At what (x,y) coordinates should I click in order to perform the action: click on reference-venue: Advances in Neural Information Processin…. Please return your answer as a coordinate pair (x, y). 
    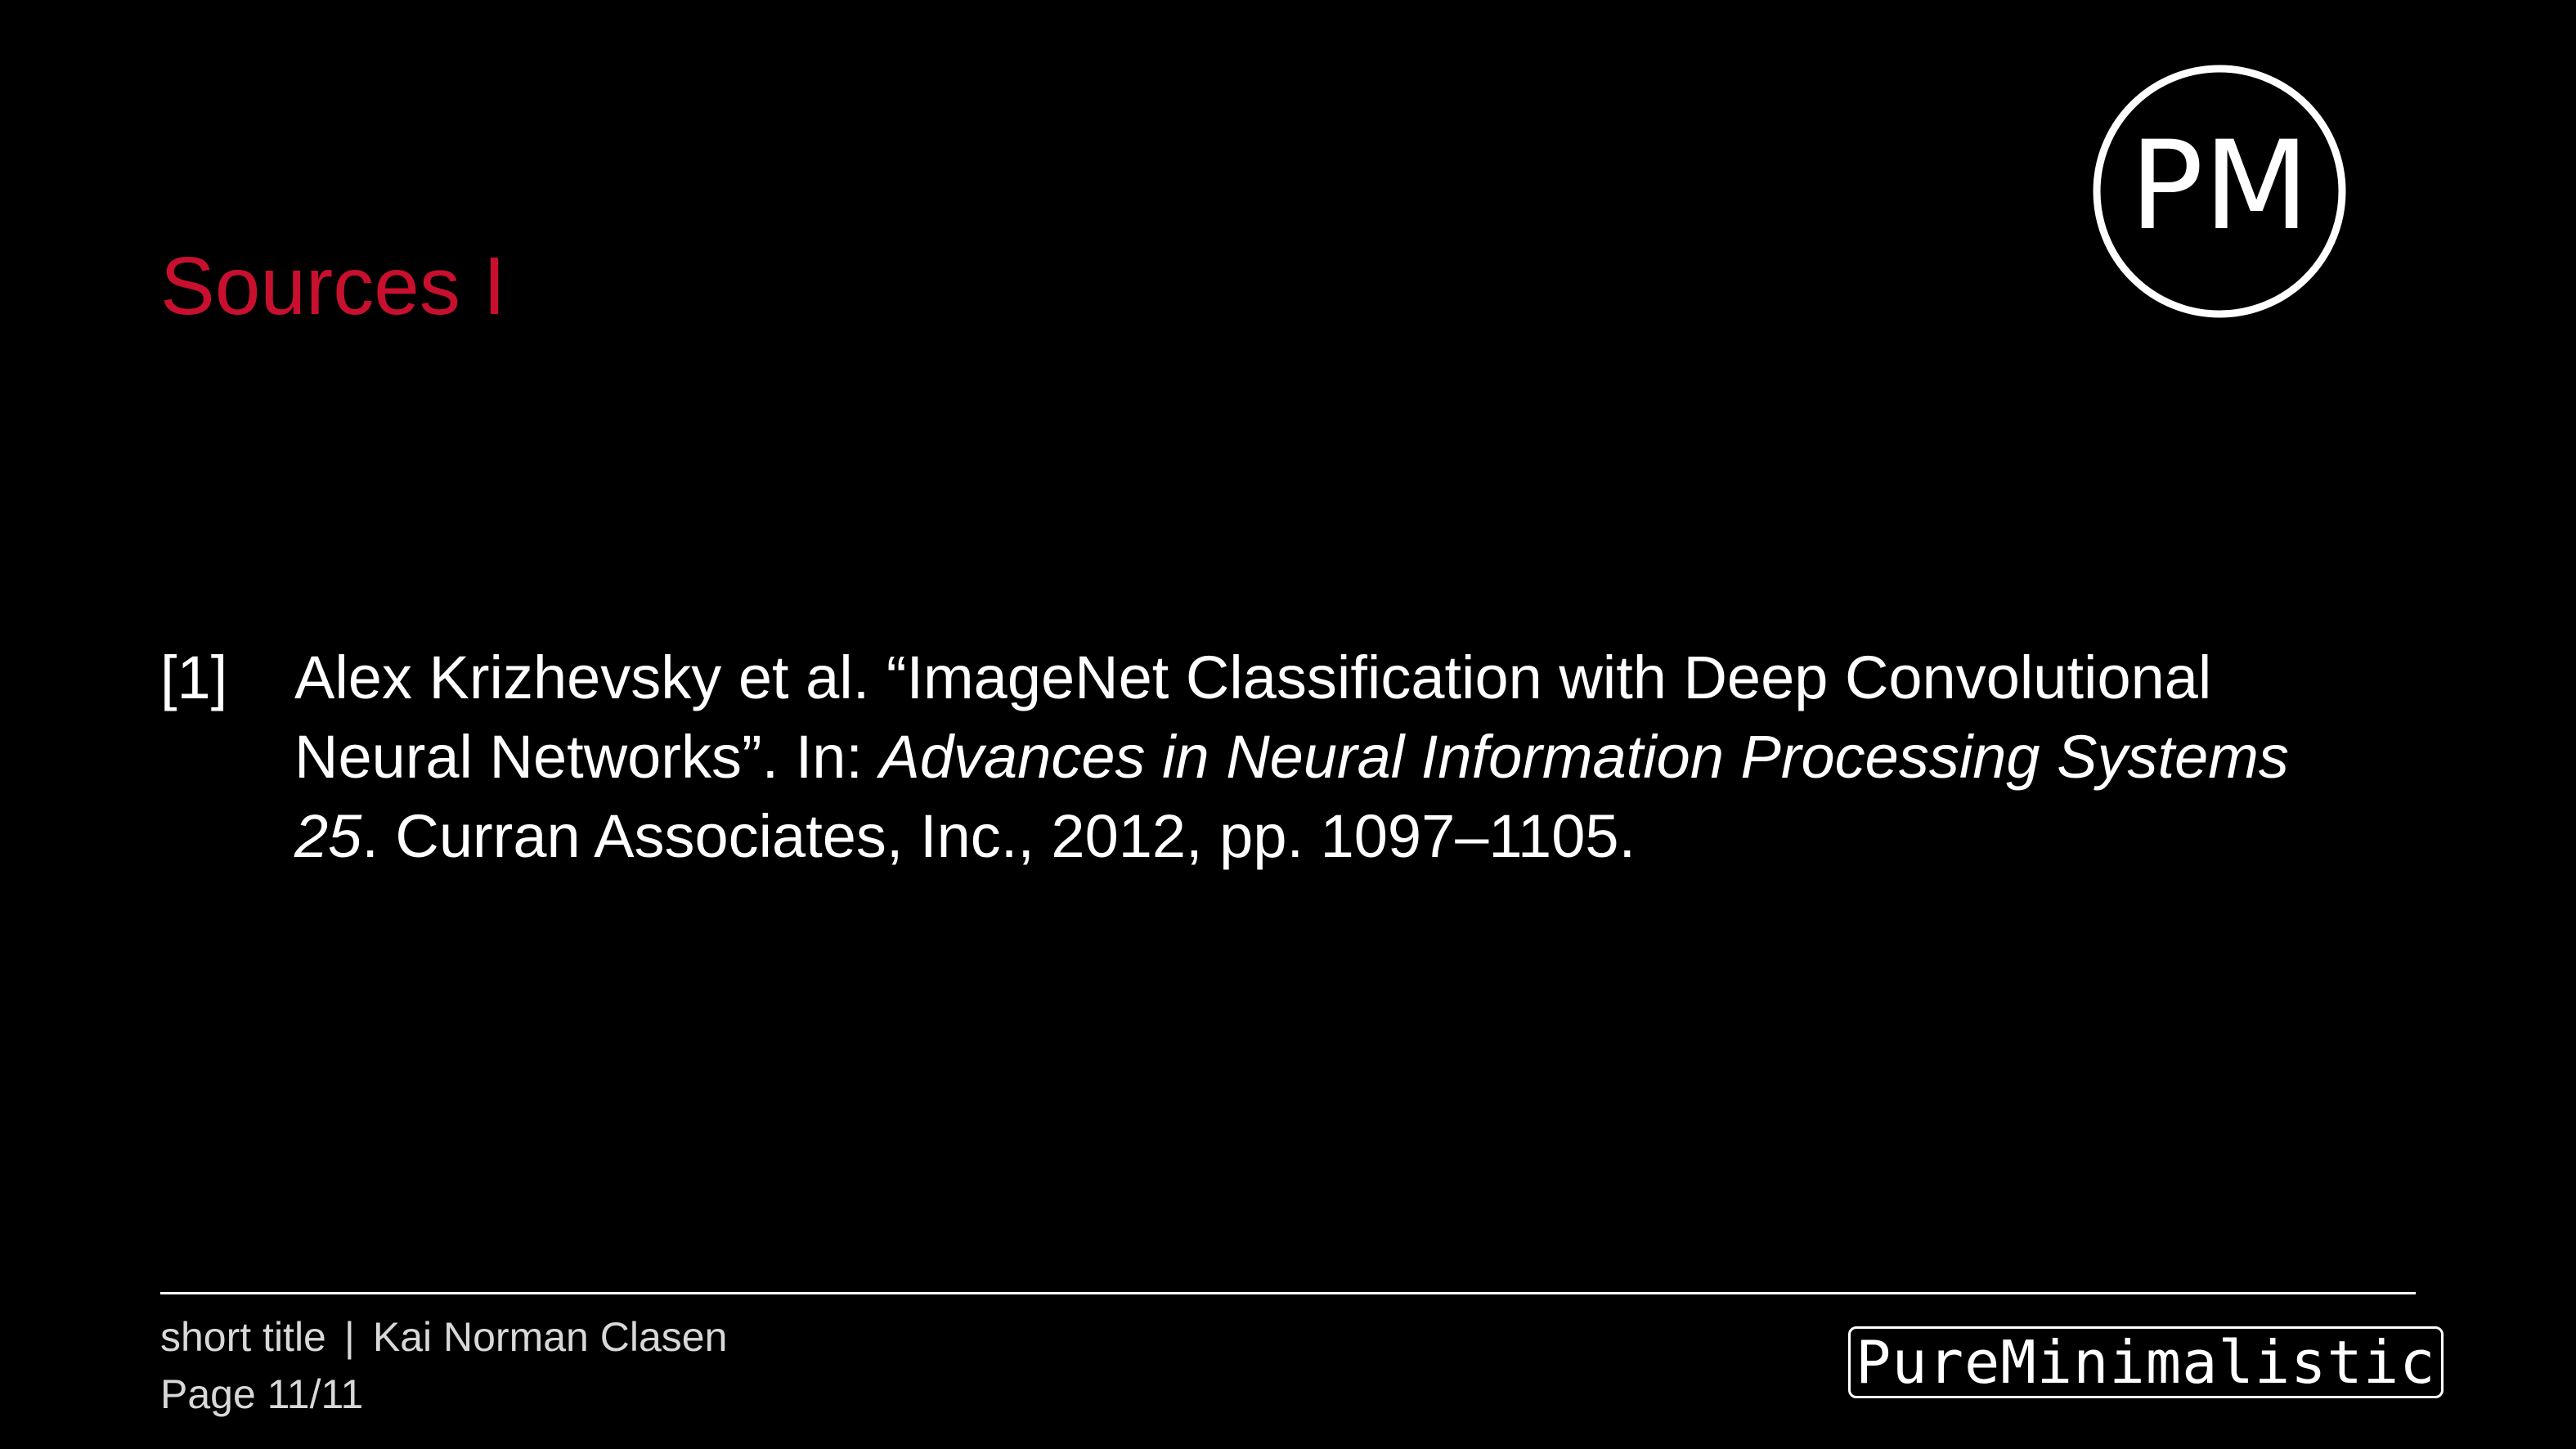
    Looking at the image, I should click on (1584, 757).